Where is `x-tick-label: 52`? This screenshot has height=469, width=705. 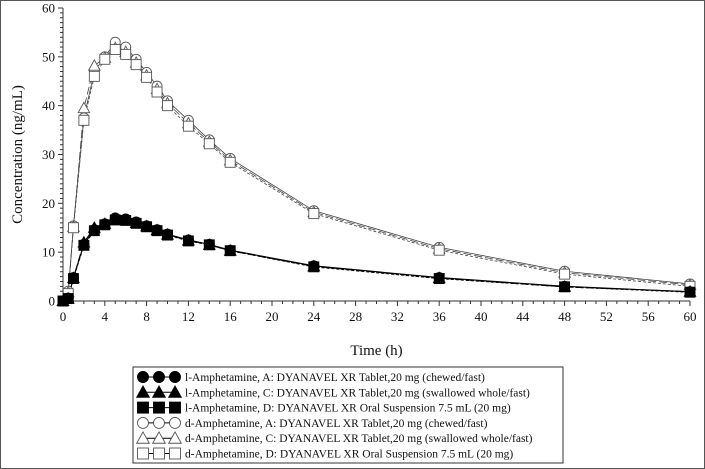
x-tick-label: 52 is located at coordinates (606, 316).